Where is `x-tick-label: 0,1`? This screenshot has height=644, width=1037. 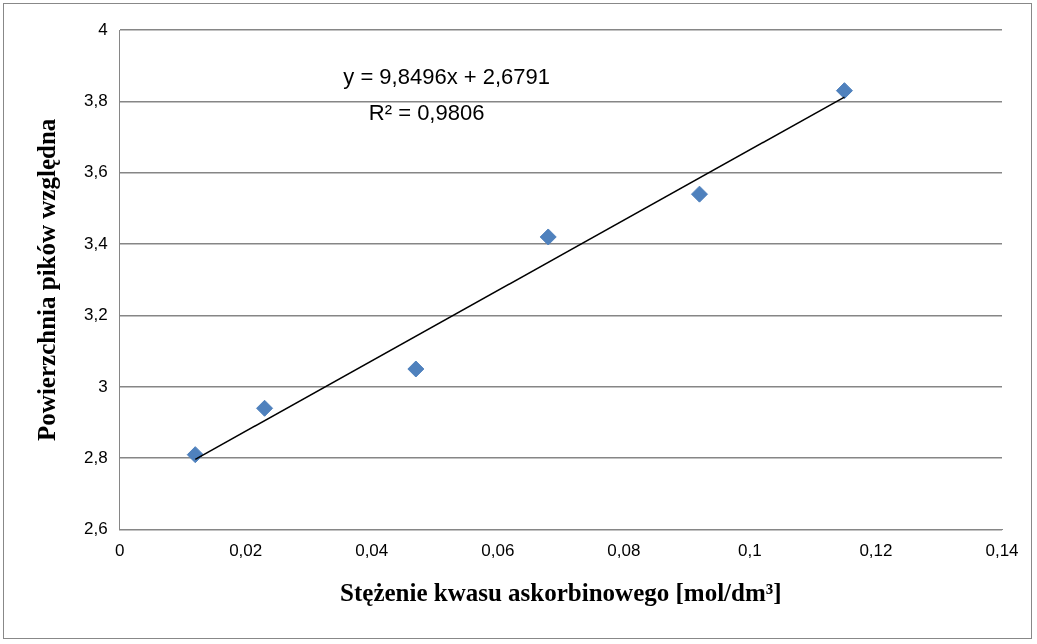 x-tick-label: 0,1 is located at coordinates (750, 551).